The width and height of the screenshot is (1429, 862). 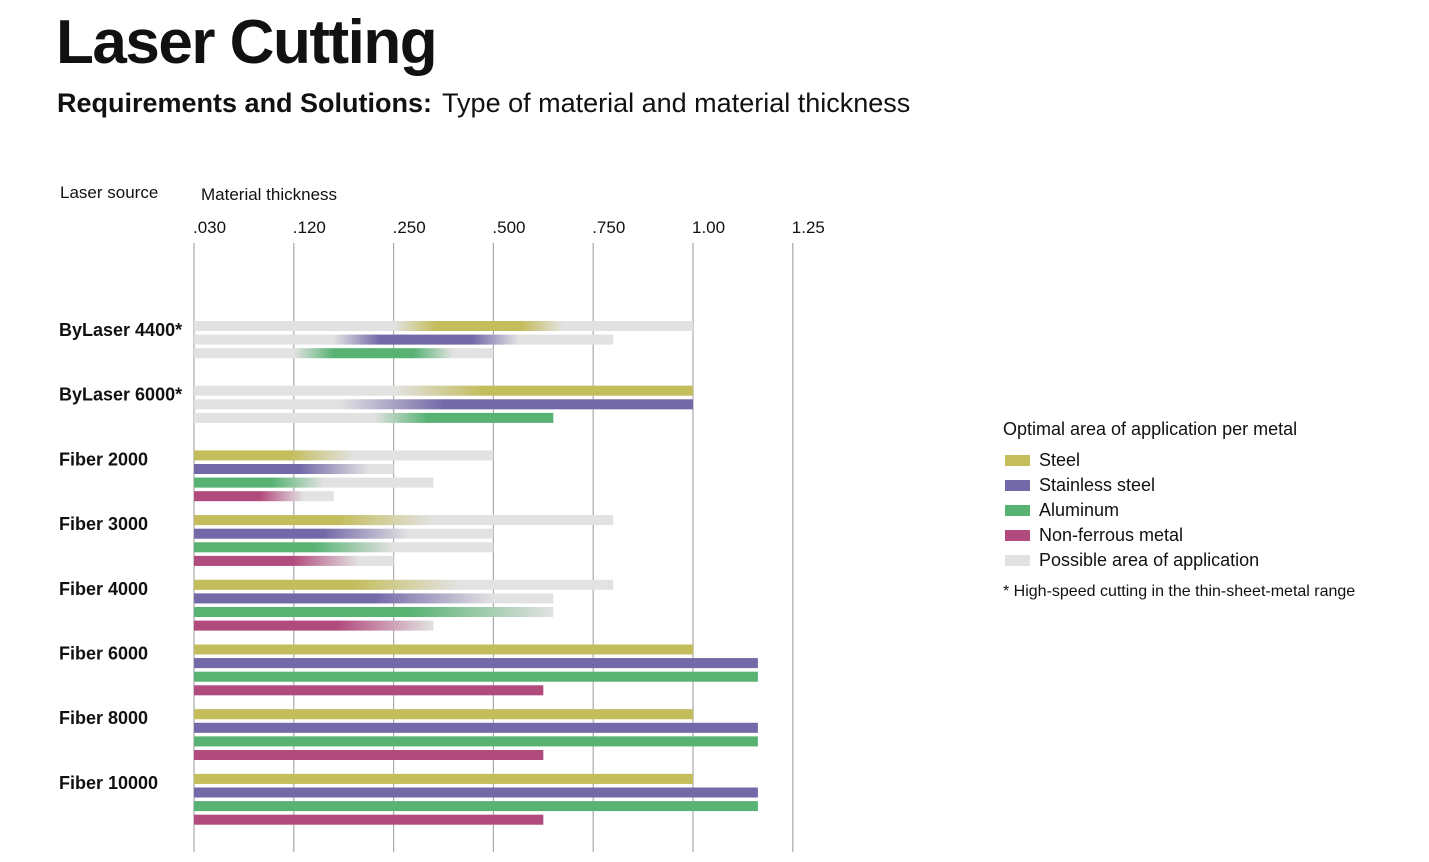 What do you see at coordinates (676, 103) in the screenshot?
I see `subtitle-rest: Type of material and material thickness` at bounding box center [676, 103].